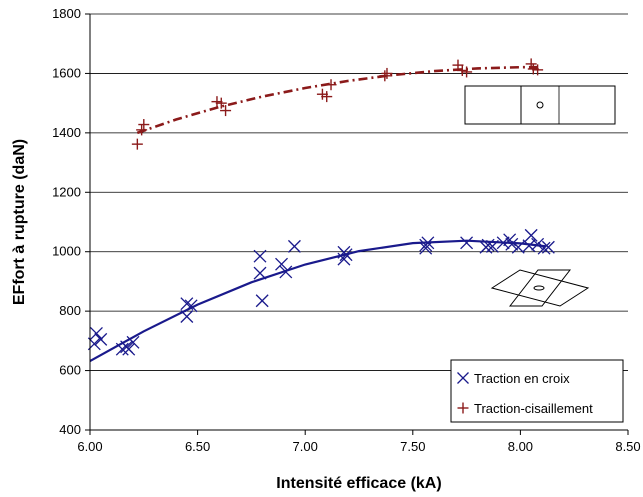 This screenshot has height=497, width=643. What do you see at coordinates (305, 446) in the screenshot?
I see `x-tick-label: 7.00` at bounding box center [305, 446].